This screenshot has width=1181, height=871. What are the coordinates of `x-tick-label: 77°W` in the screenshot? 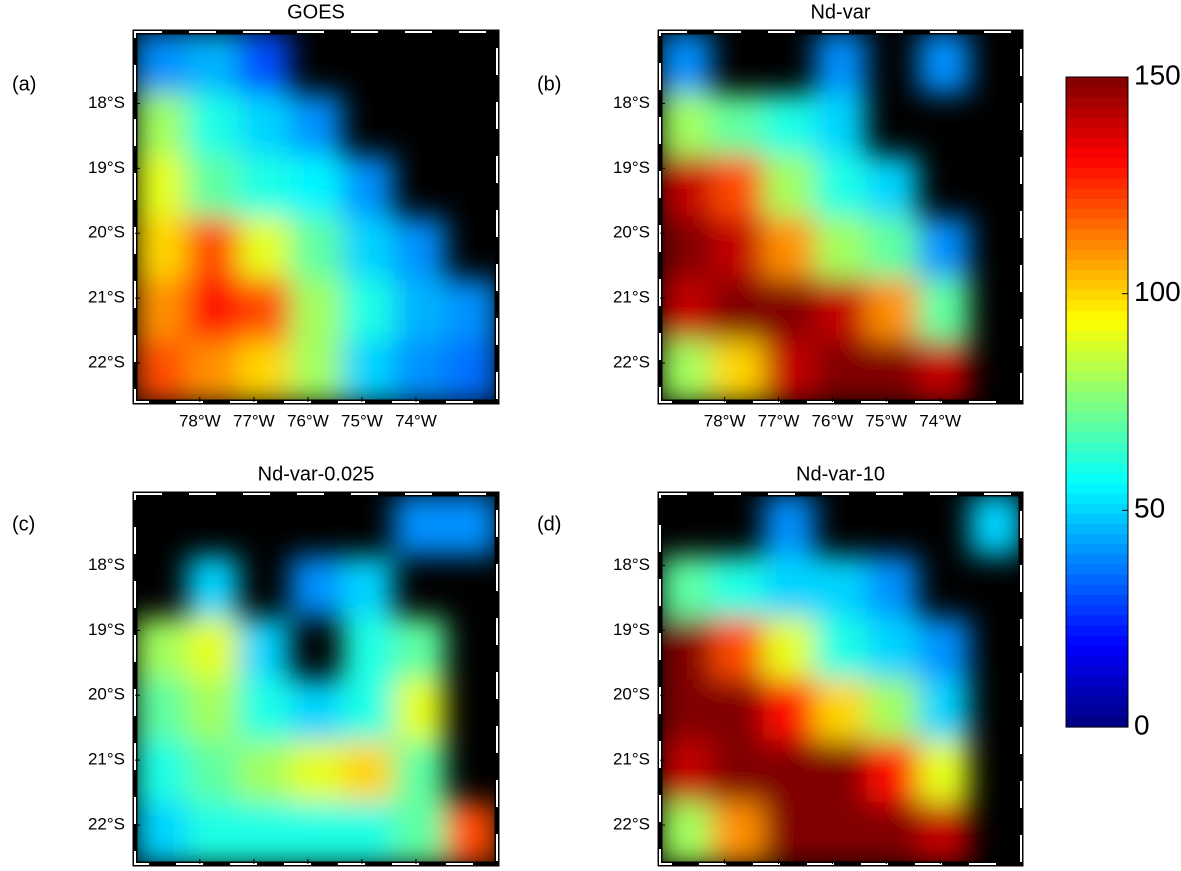 It's located at (779, 420).